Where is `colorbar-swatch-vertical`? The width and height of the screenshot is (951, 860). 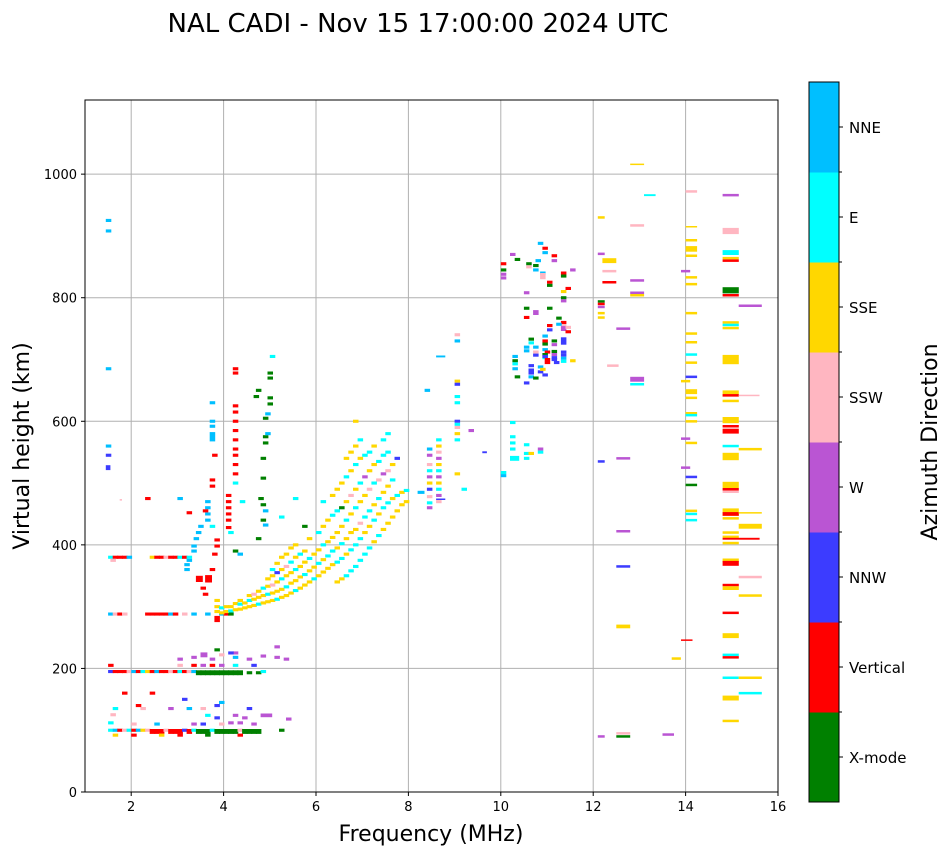 colorbar-swatch-vertical is located at coordinates (824, 667).